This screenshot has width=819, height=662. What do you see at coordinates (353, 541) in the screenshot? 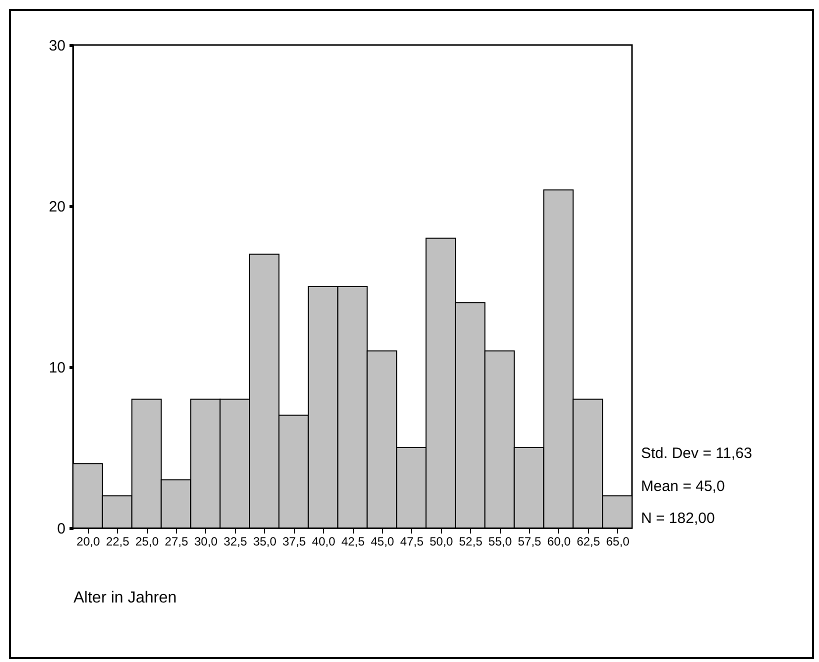
I see `x-tick-label: 42,5` at bounding box center [353, 541].